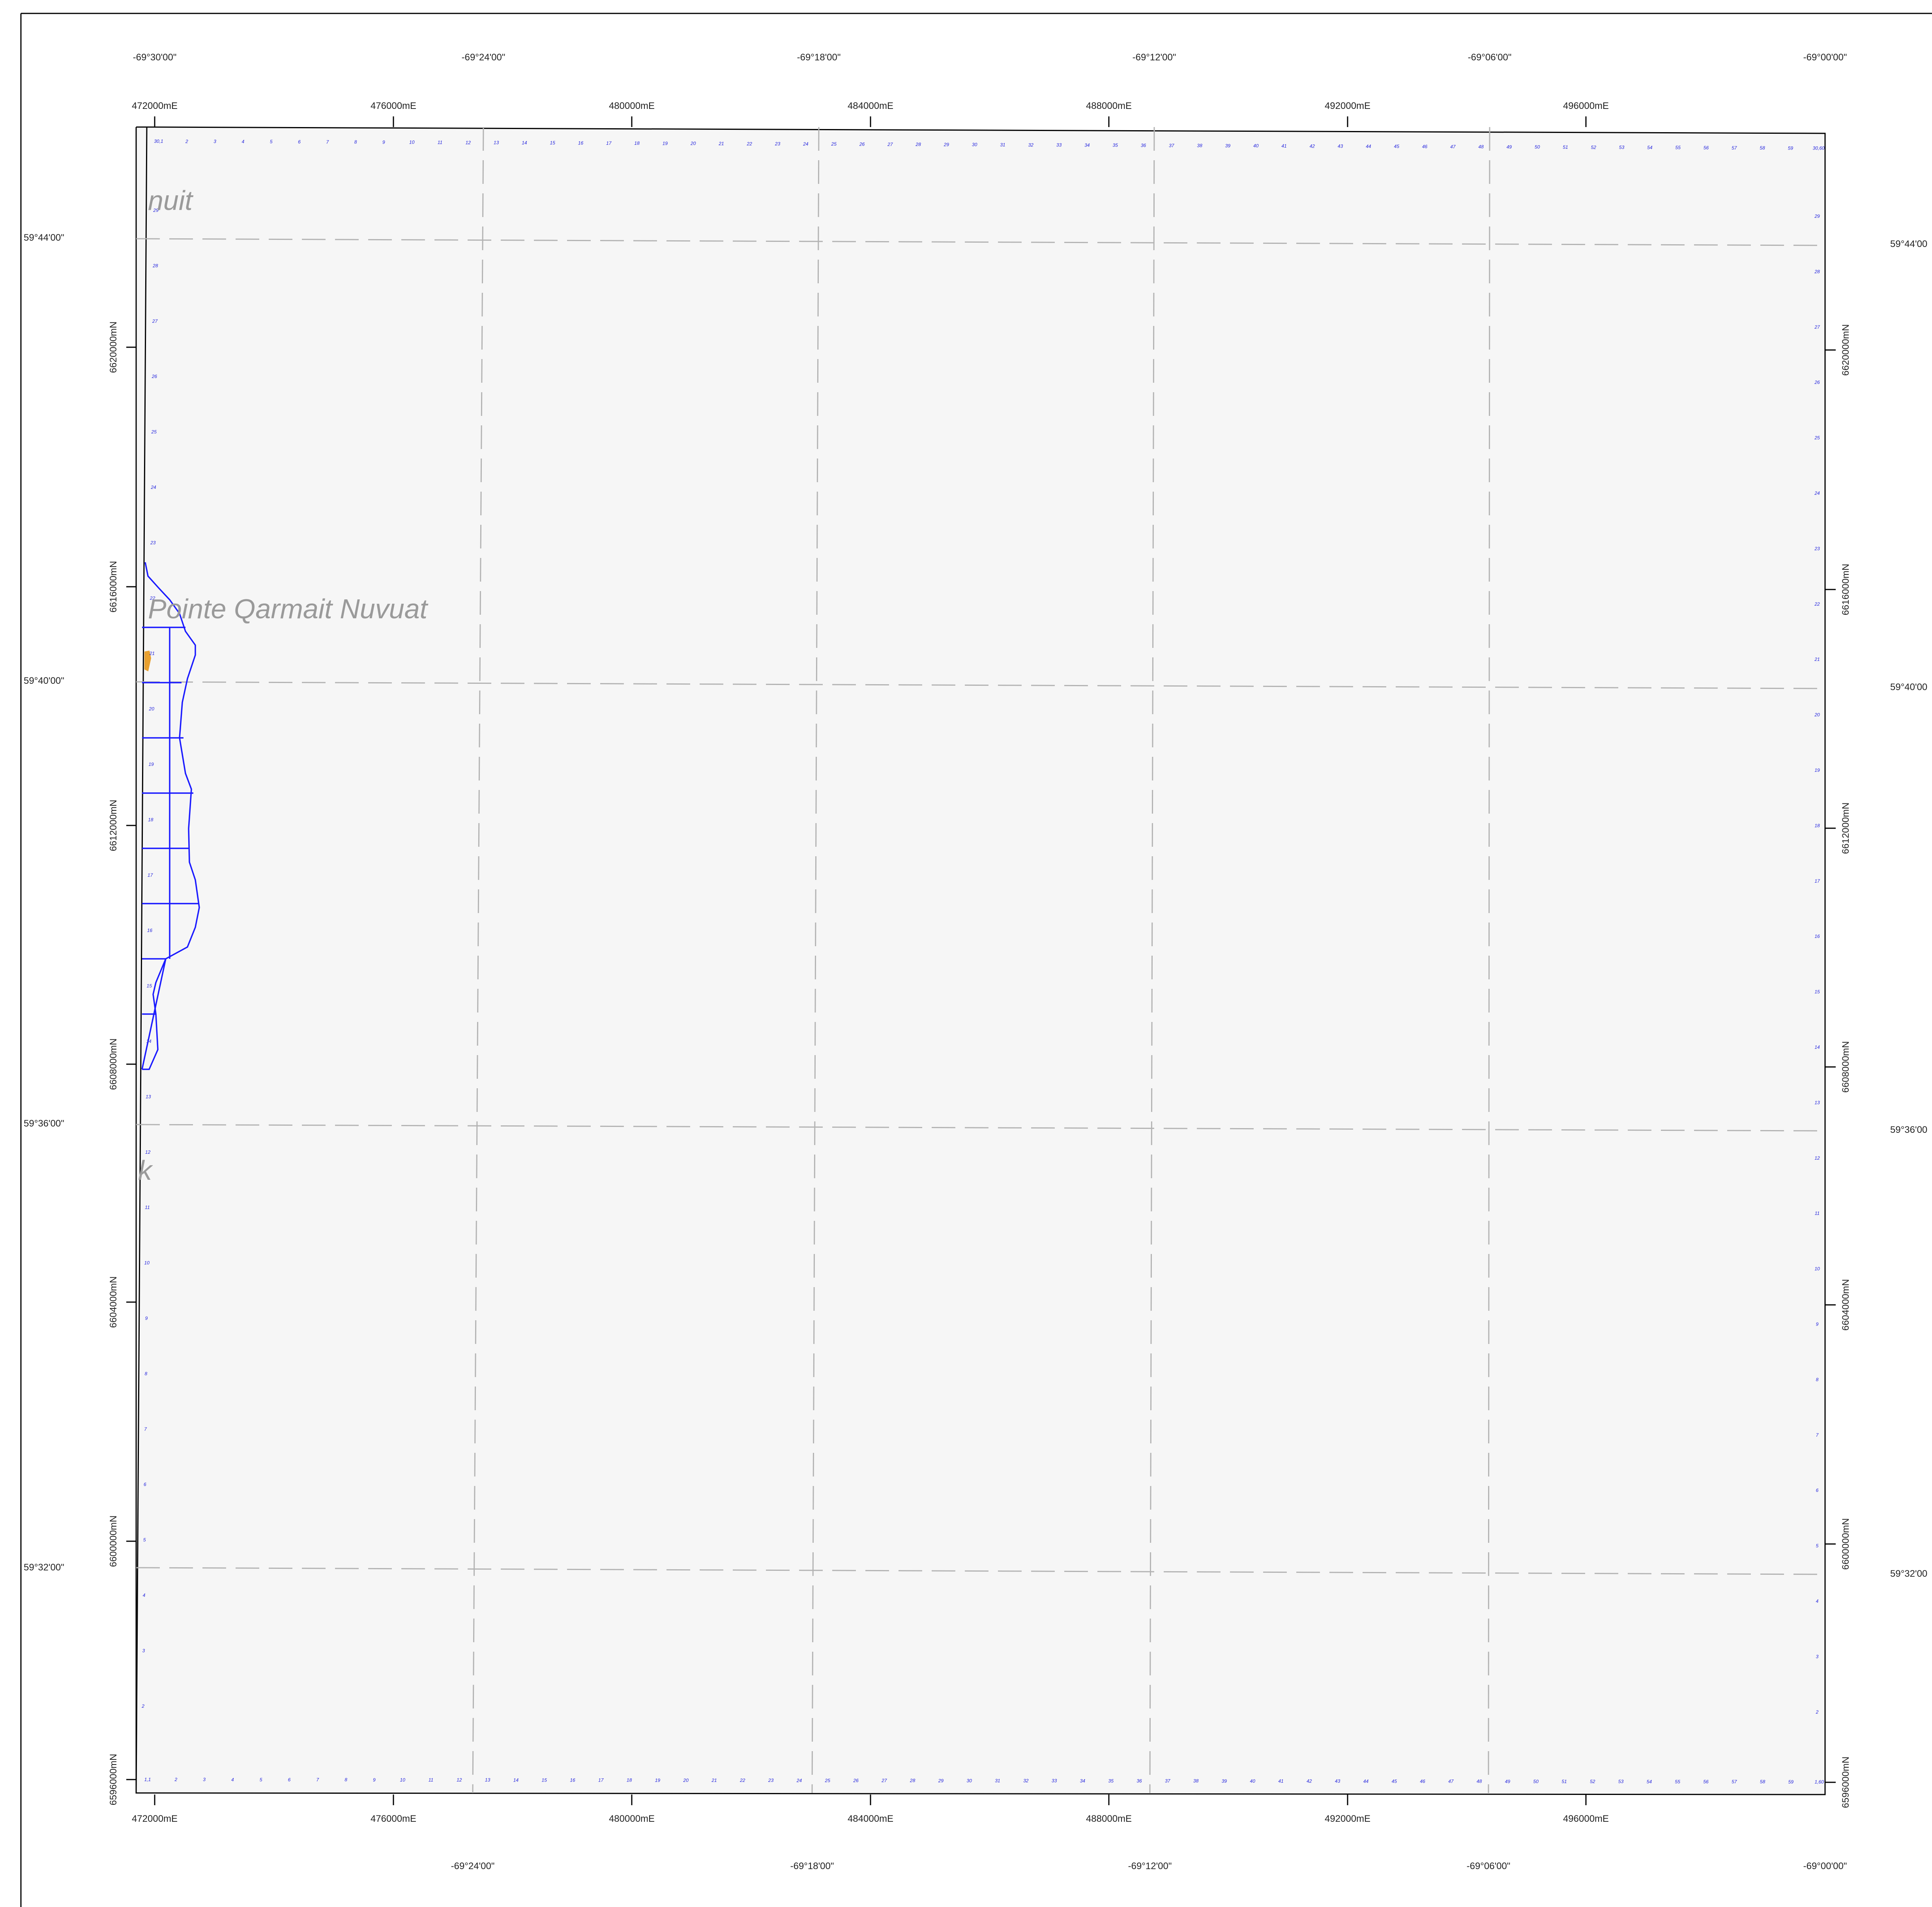 This screenshot has height=1907, width=1932. Describe the element at coordinates (204, 1780) in the screenshot. I see `grid-bottom-label: 3` at that location.